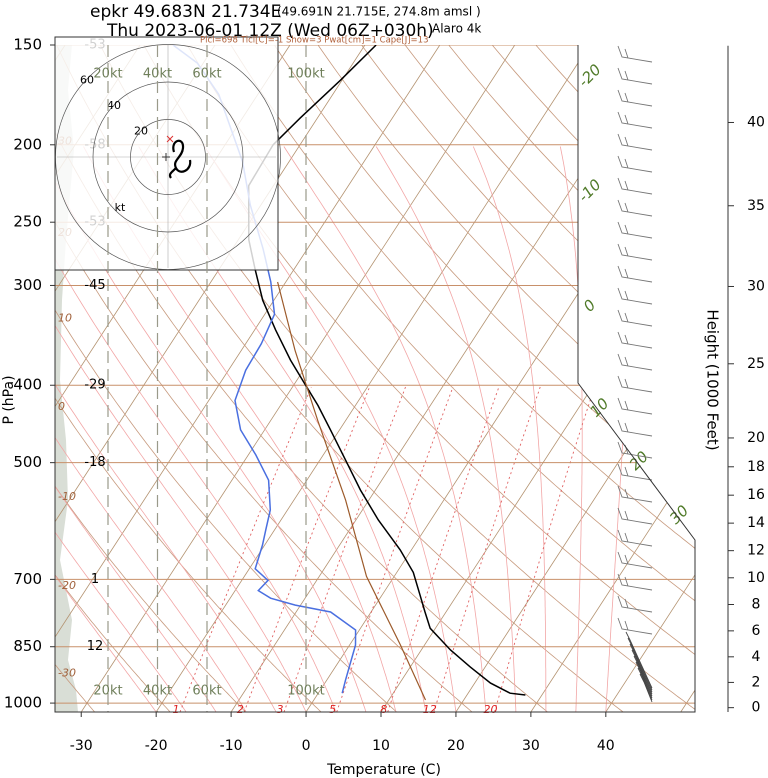 The width and height of the screenshot is (768, 778). I want to click on y2-axis-title: Height (1000 Feet), so click(713, 379).